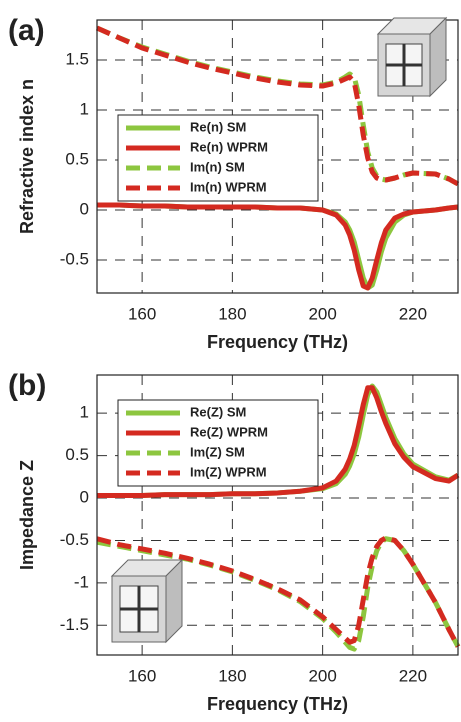 The image size is (461, 722). Describe the element at coordinates (27, 156) in the screenshot. I see `y-axis-label: Refractive index n` at that location.